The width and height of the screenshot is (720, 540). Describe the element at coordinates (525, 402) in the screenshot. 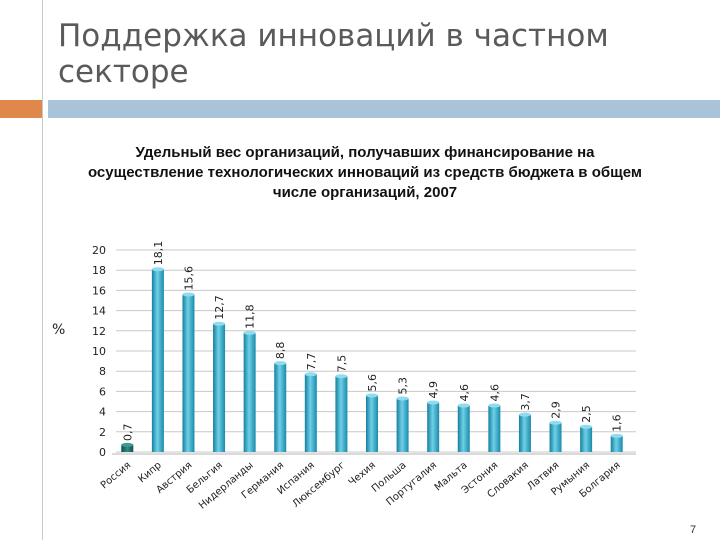

I see `value-label: 3,7` at that location.